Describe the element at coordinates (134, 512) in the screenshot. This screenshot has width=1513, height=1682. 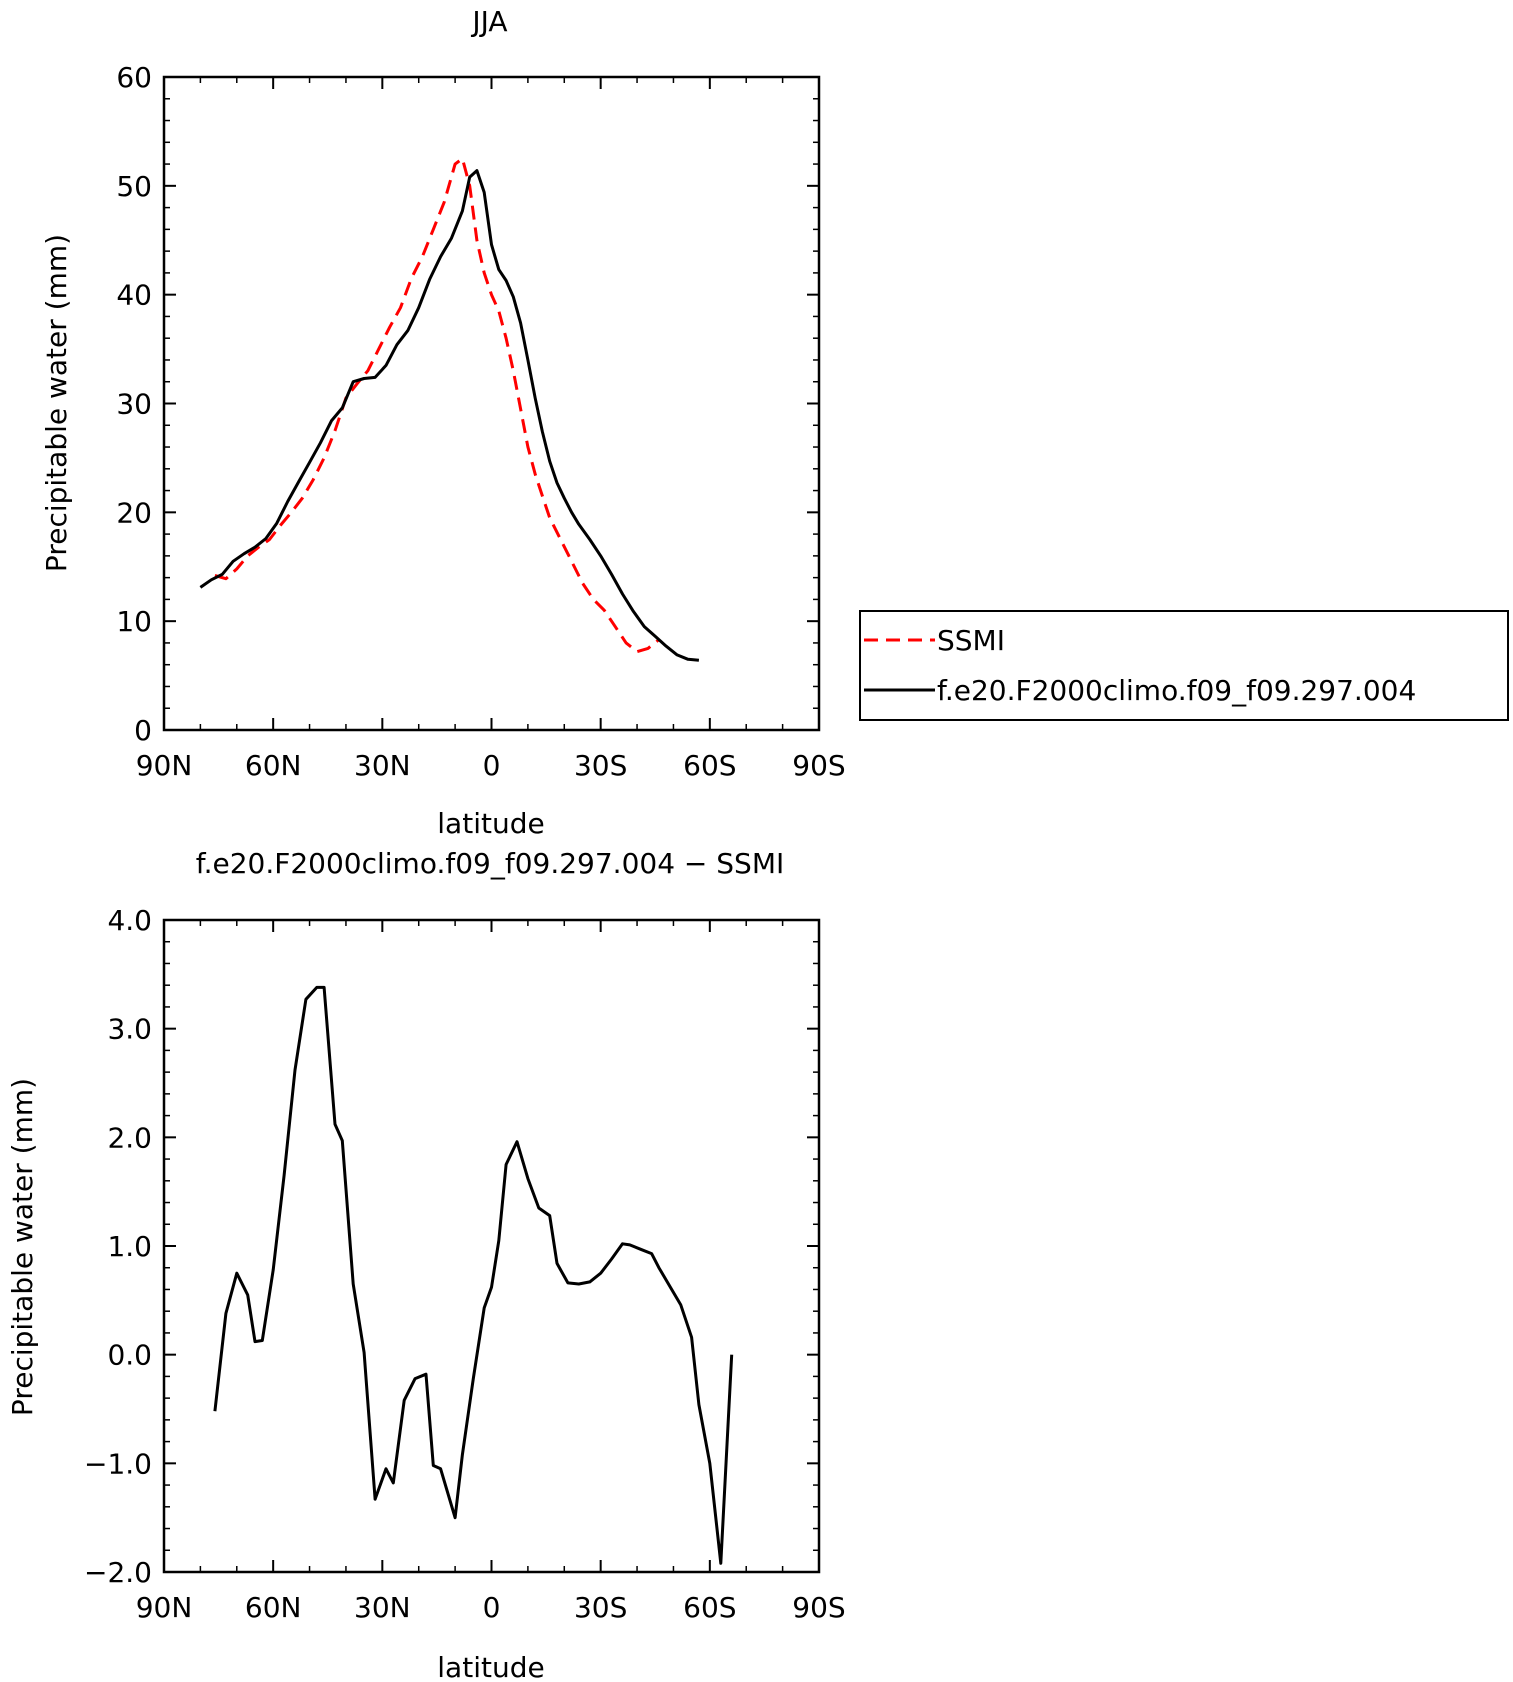
I see `top-y-tick-label: 20` at that location.